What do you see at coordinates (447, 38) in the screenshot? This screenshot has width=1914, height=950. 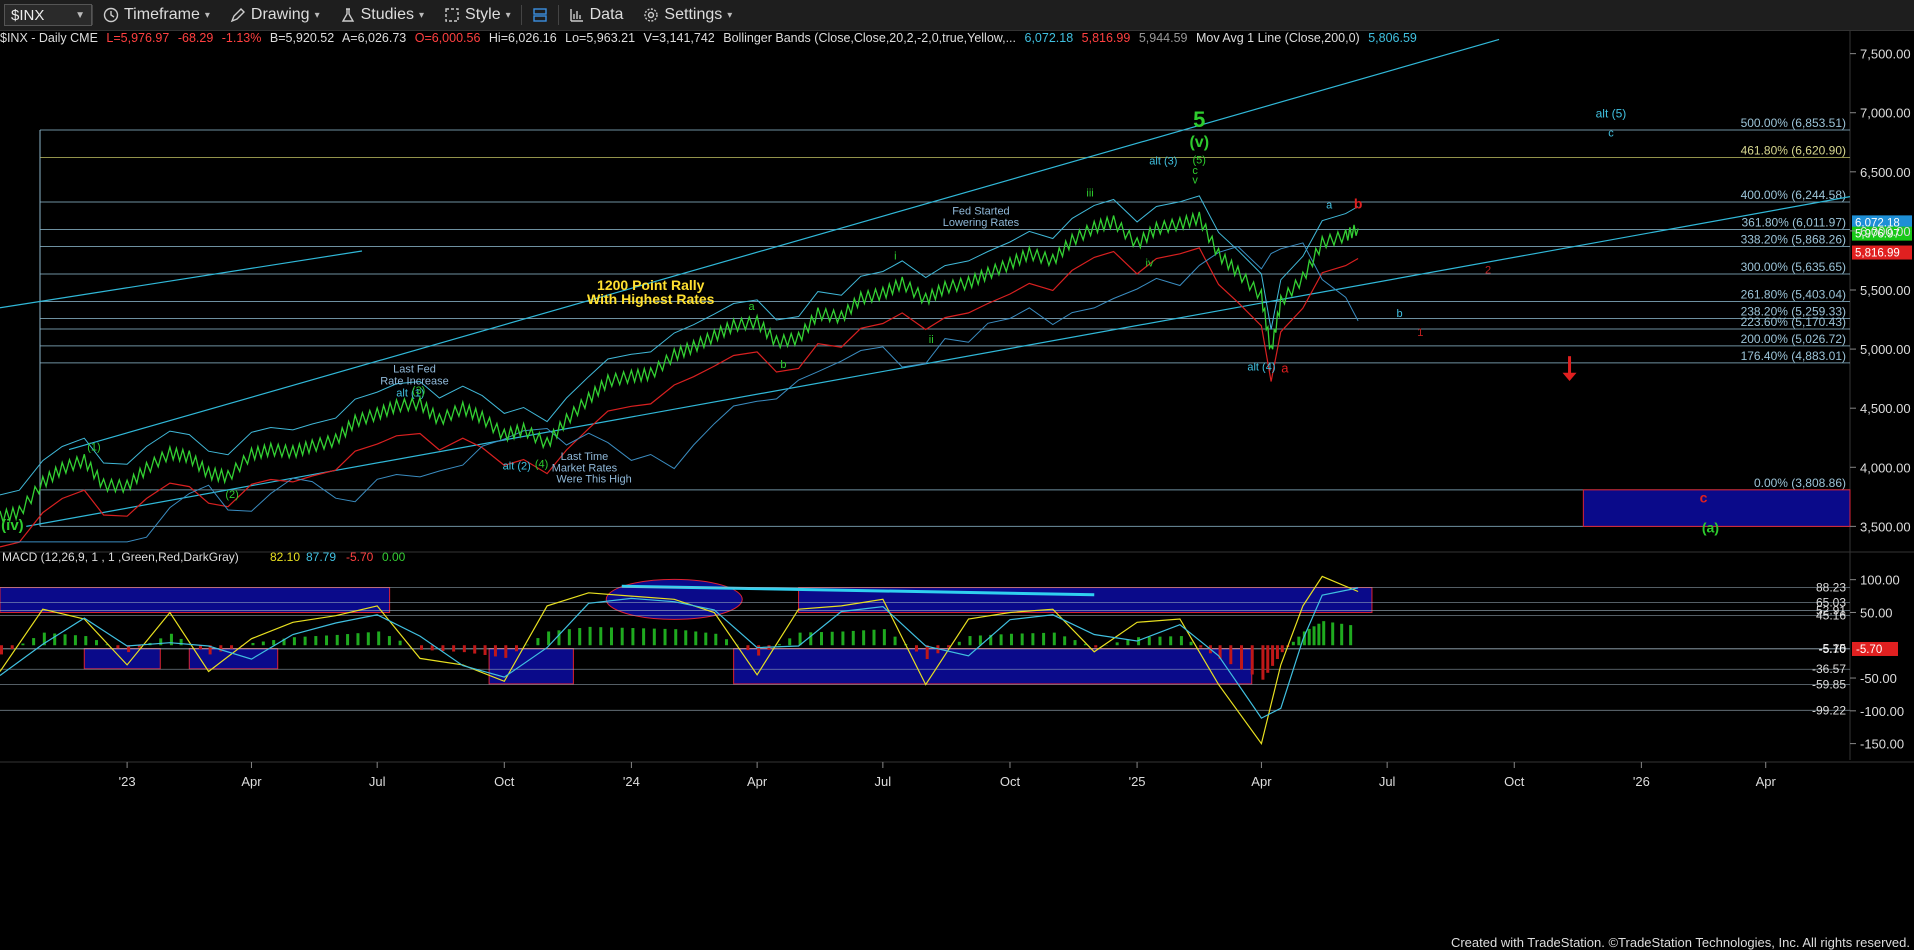 I see `info-open: O=6,000.56` at bounding box center [447, 38].